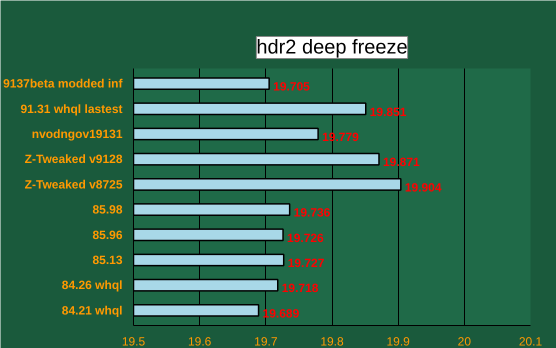 Image resolution: width=556 pixels, height=348 pixels. What do you see at coordinates (107, 209) in the screenshot?
I see `y-tick-label: 85.98` at bounding box center [107, 209].